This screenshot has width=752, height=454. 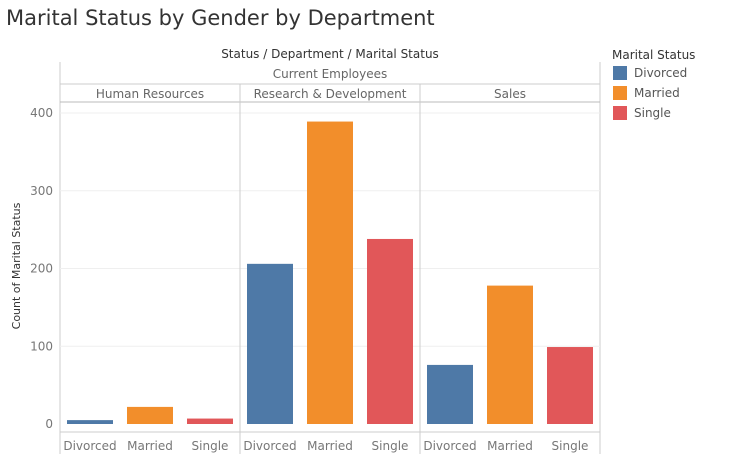 I want to click on panel-header: Research & Development, so click(x=330, y=94).